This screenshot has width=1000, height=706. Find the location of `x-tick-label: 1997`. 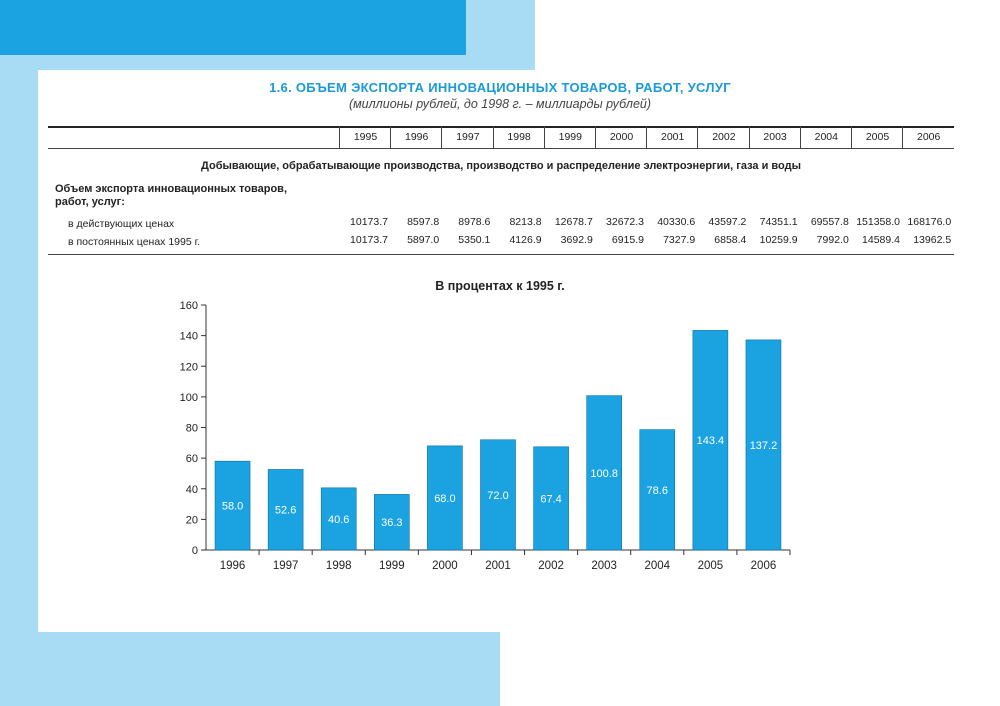

x-tick-label: 1997 is located at coordinates (286, 566).